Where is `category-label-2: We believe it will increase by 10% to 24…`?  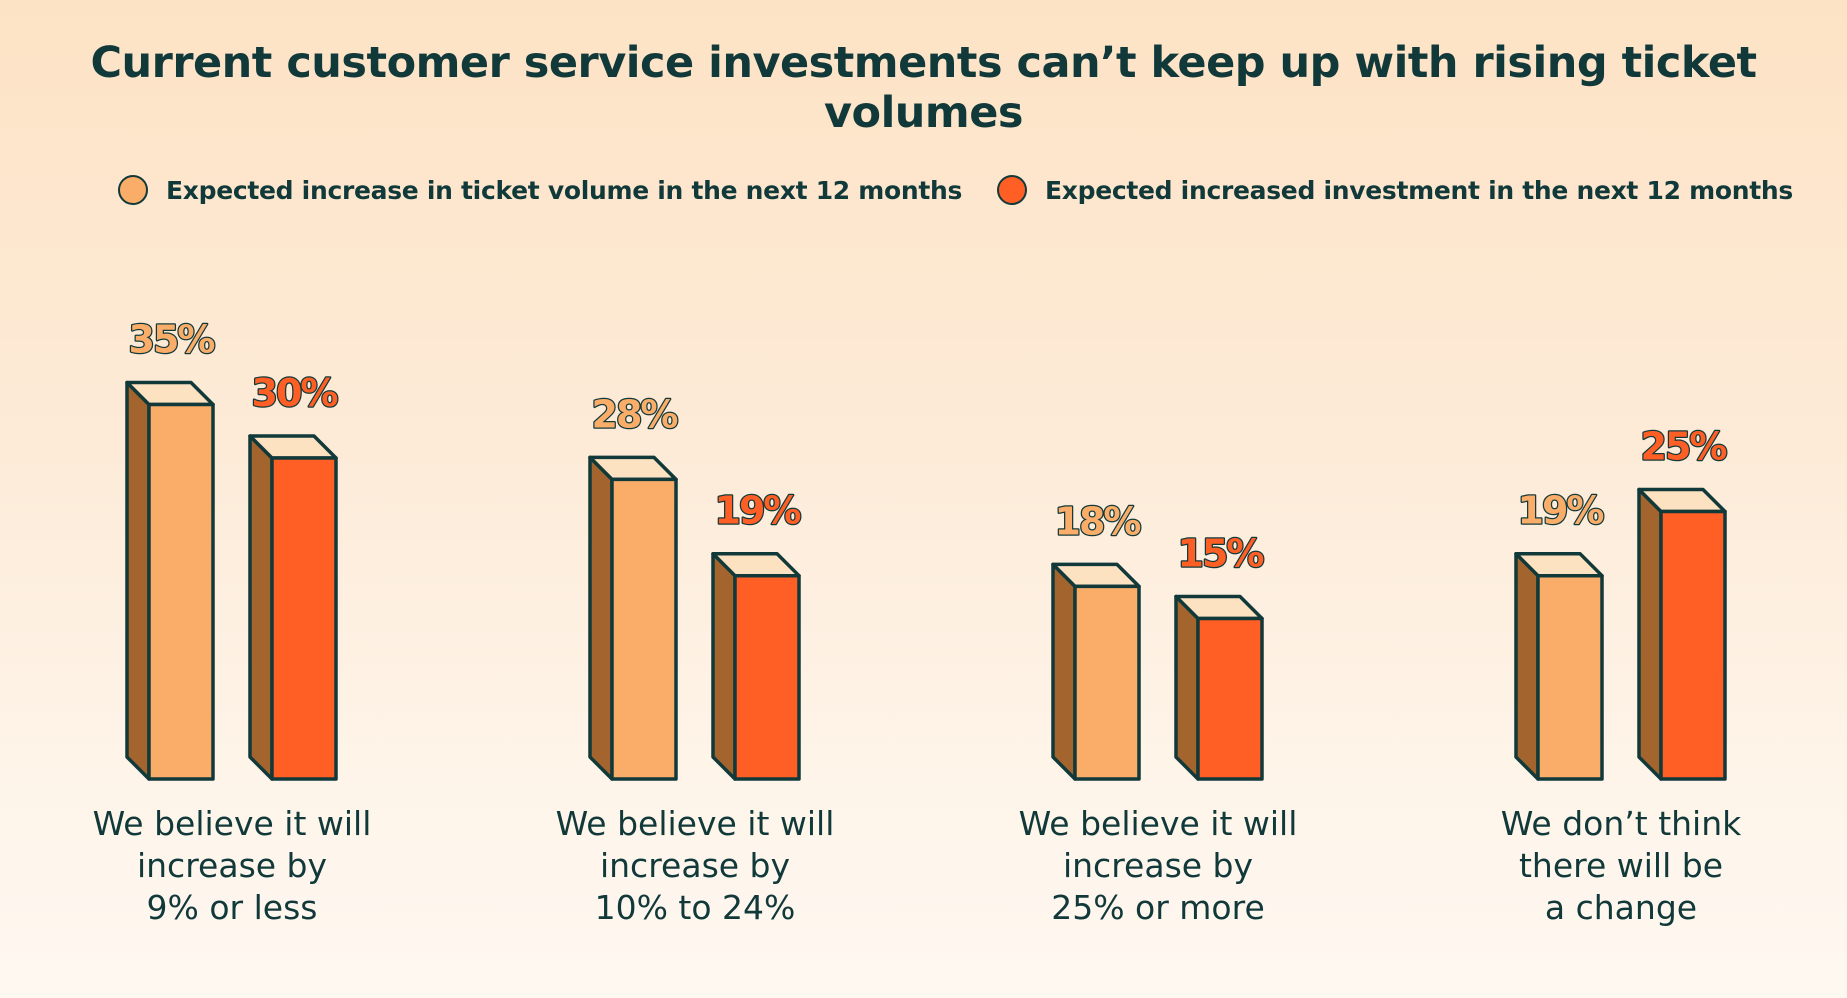 category-label-2: We believe it will increase by 10% to 24… is located at coordinates (695, 865).